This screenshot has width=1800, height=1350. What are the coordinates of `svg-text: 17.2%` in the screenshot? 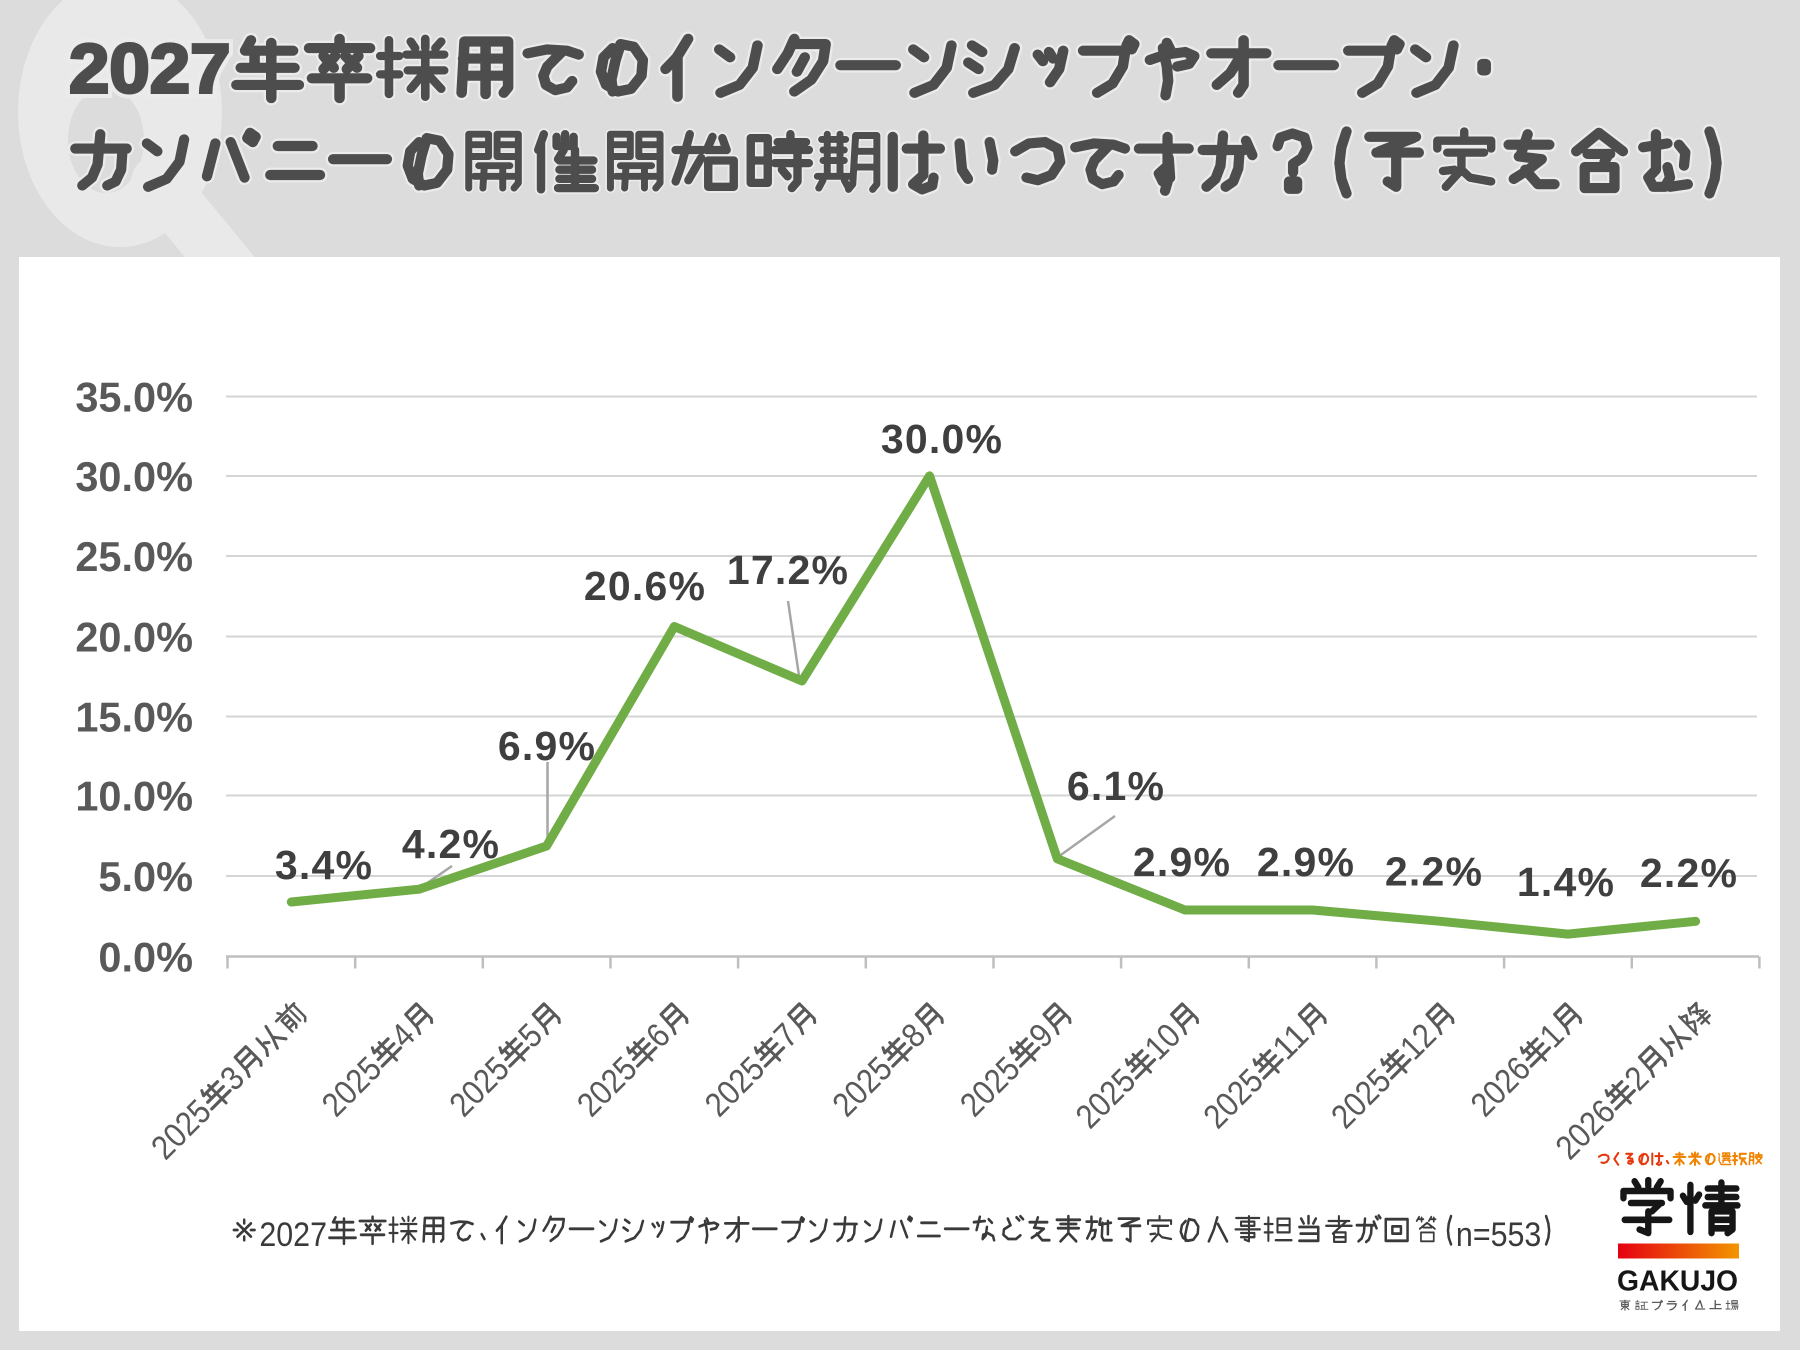 It's located at (788, 570).